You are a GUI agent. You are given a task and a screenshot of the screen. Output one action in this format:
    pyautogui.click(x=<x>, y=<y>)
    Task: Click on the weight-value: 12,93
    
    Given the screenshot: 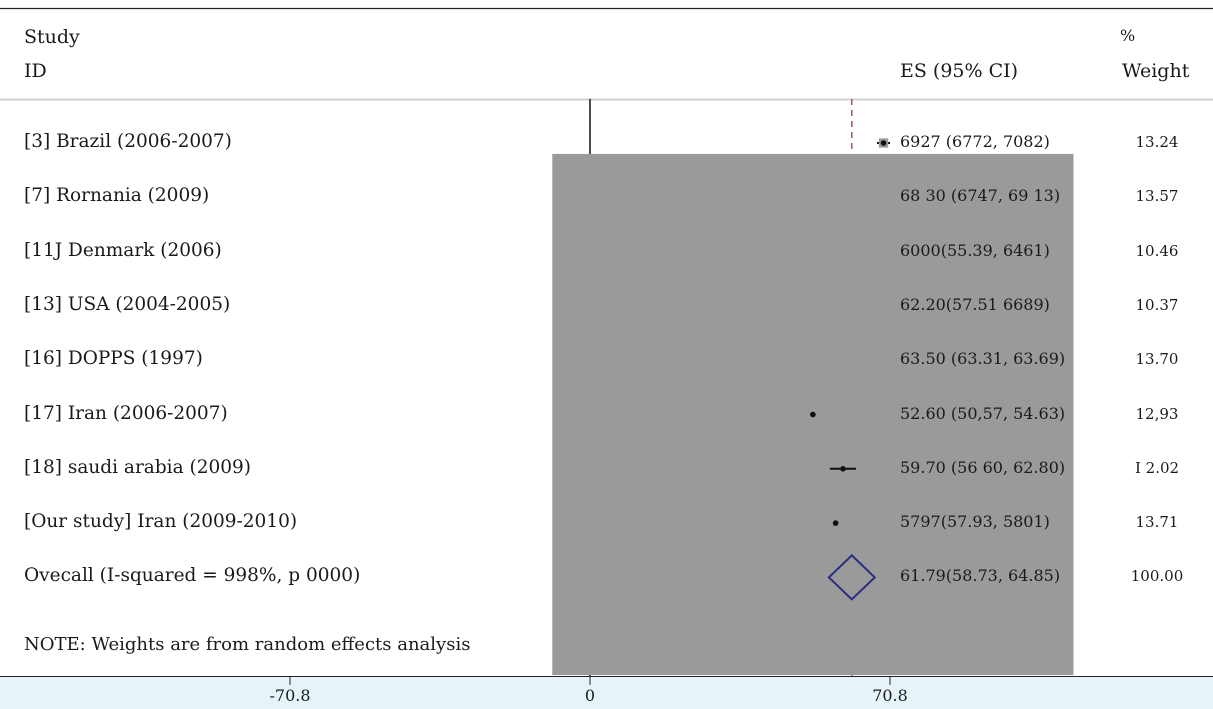 What is the action you would take?
    pyautogui.click(x=1157, y=413)
    